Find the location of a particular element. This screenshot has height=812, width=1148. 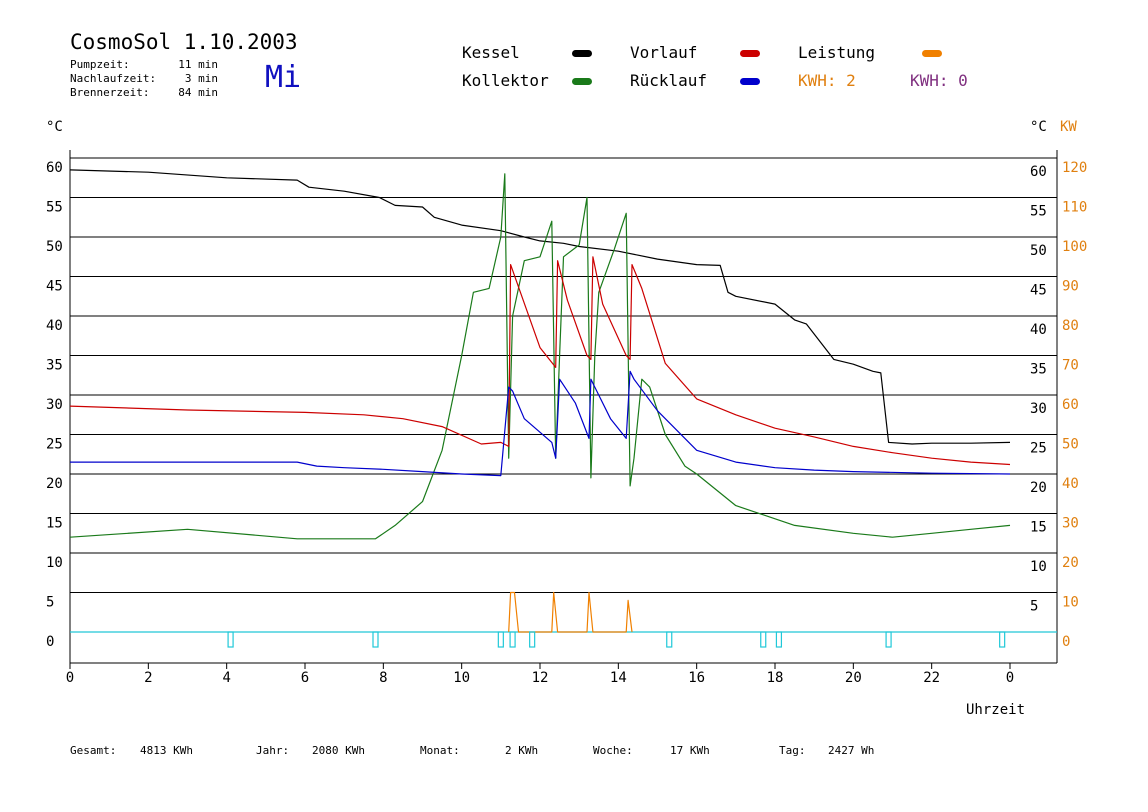

y2-tick-label-right: 100 is located at coordinates (1074, 247).